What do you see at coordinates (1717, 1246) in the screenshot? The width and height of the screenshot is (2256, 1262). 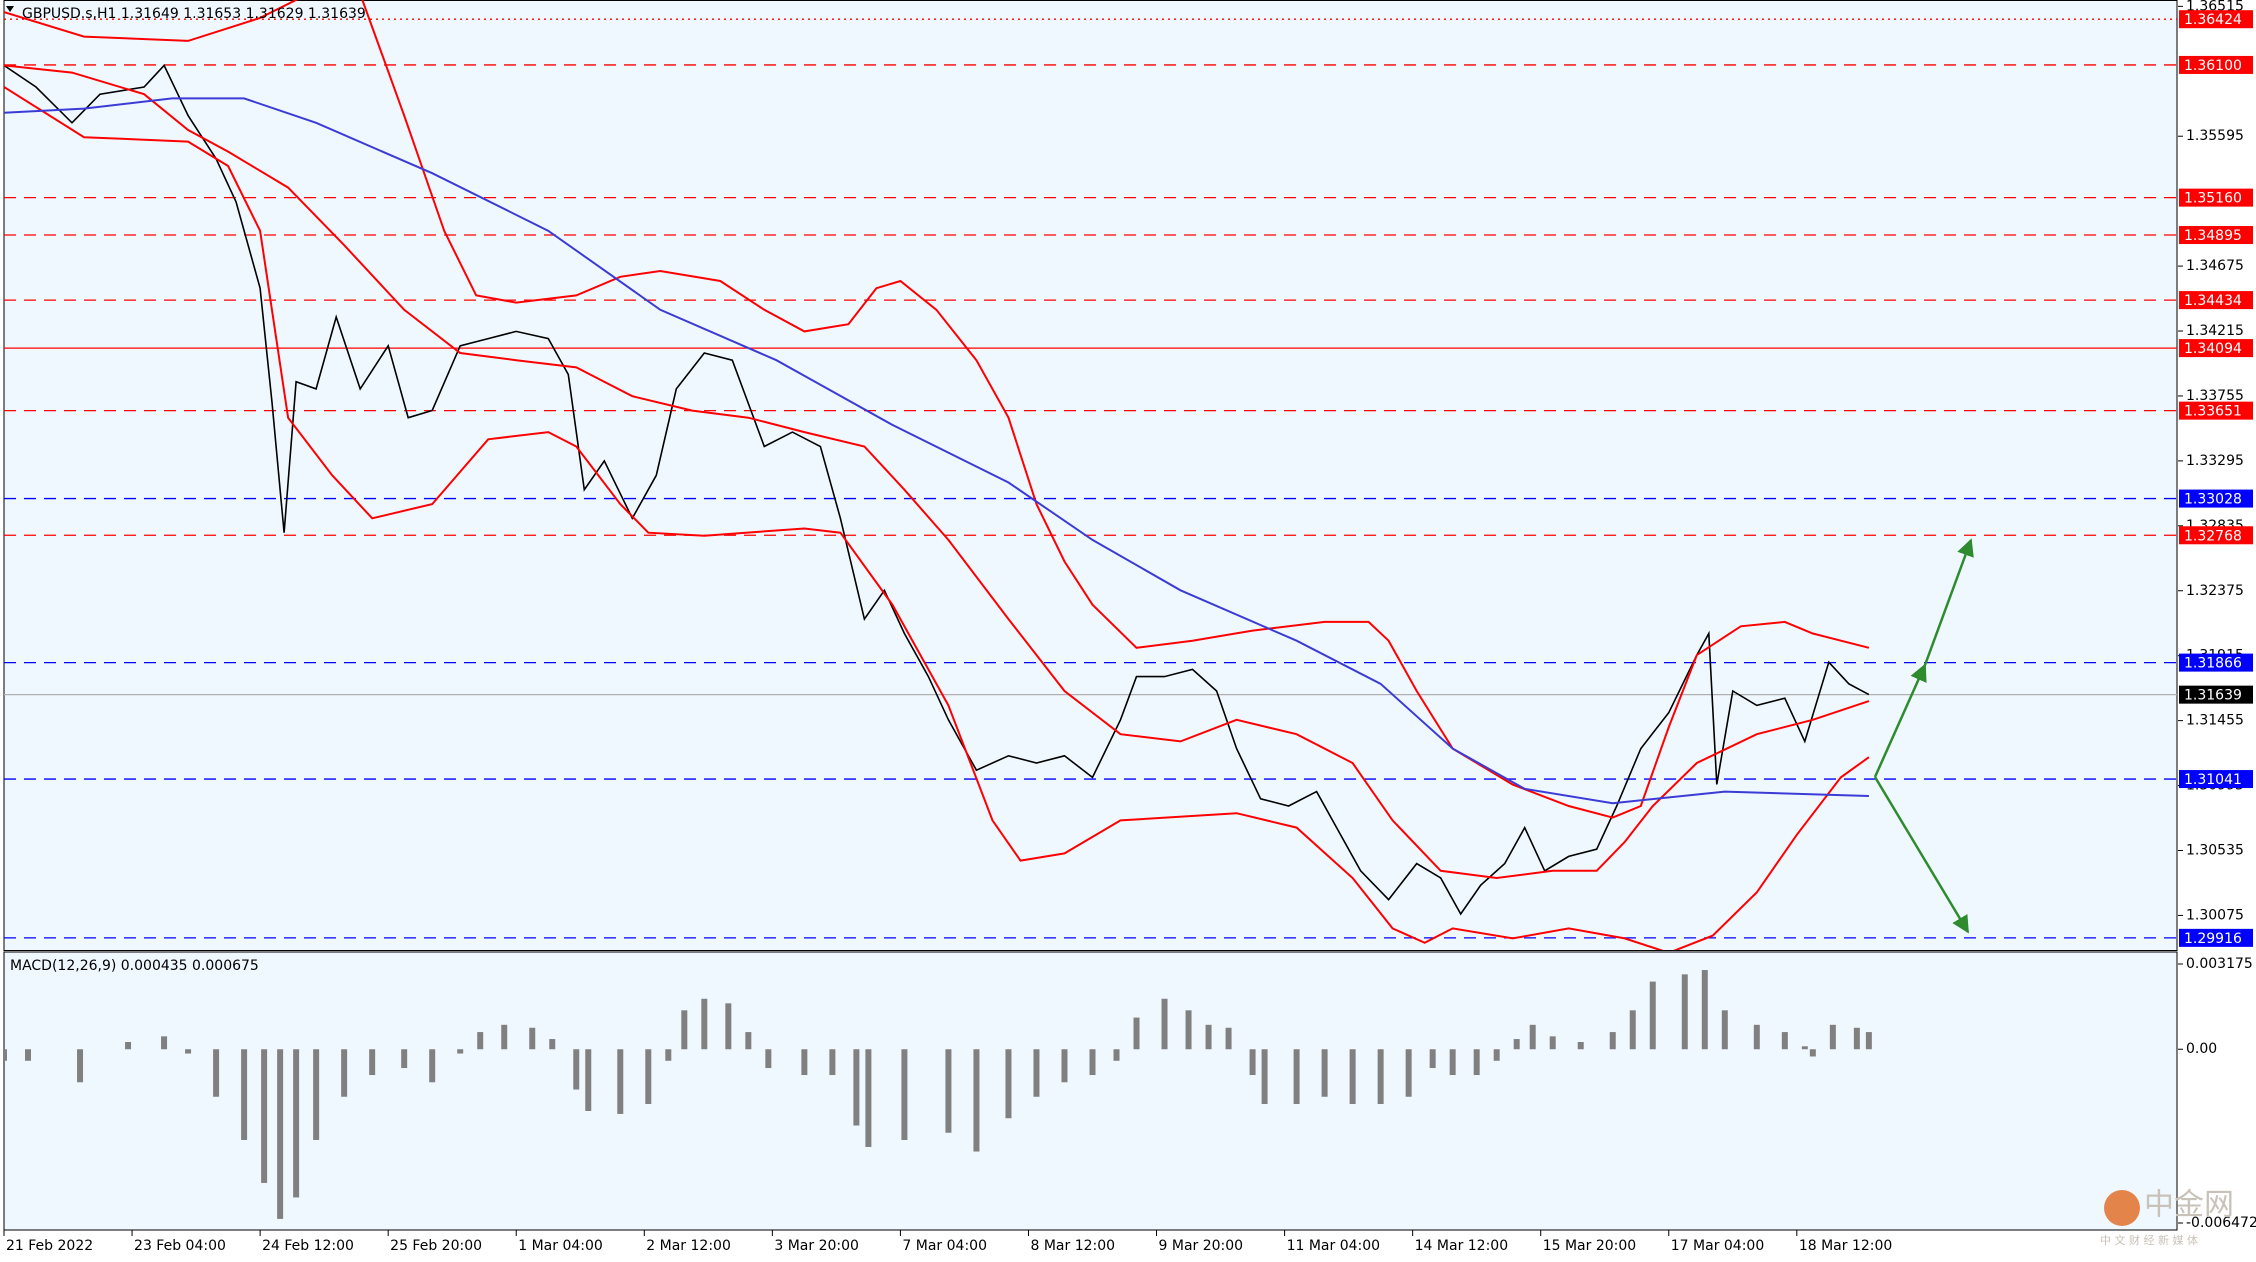 I see `x-tick-label: 17 Mar 04:00` at bounding box center [1717, 1246].